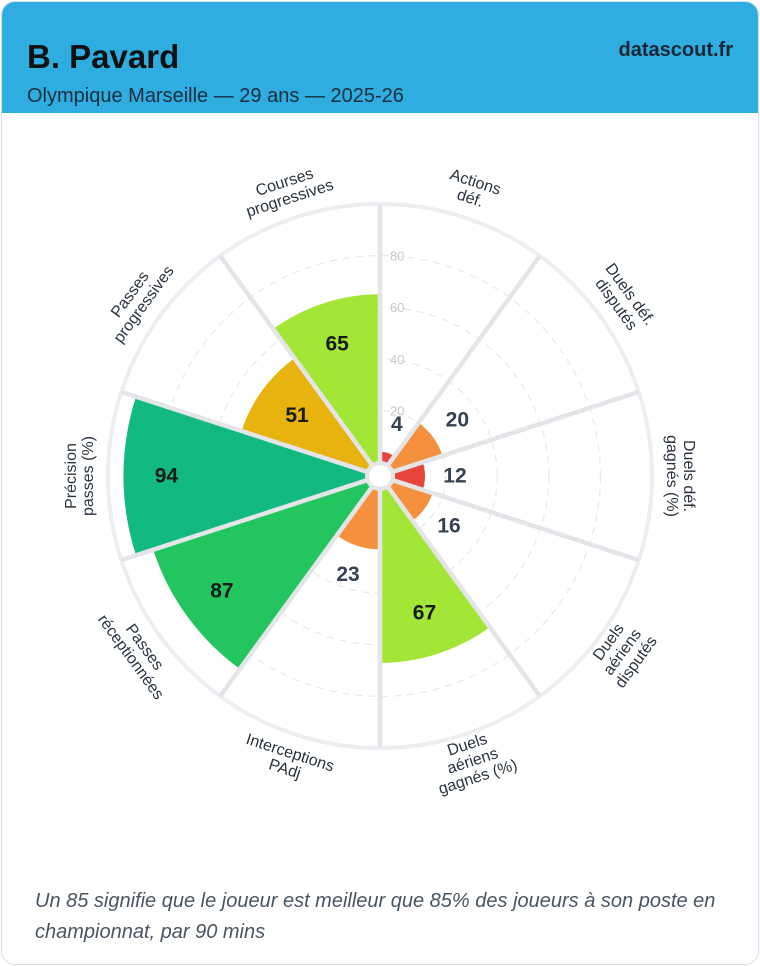 The width and height of the screenshot is (760, 966). I want to click on value-label-4: 67, so click(424, 612).